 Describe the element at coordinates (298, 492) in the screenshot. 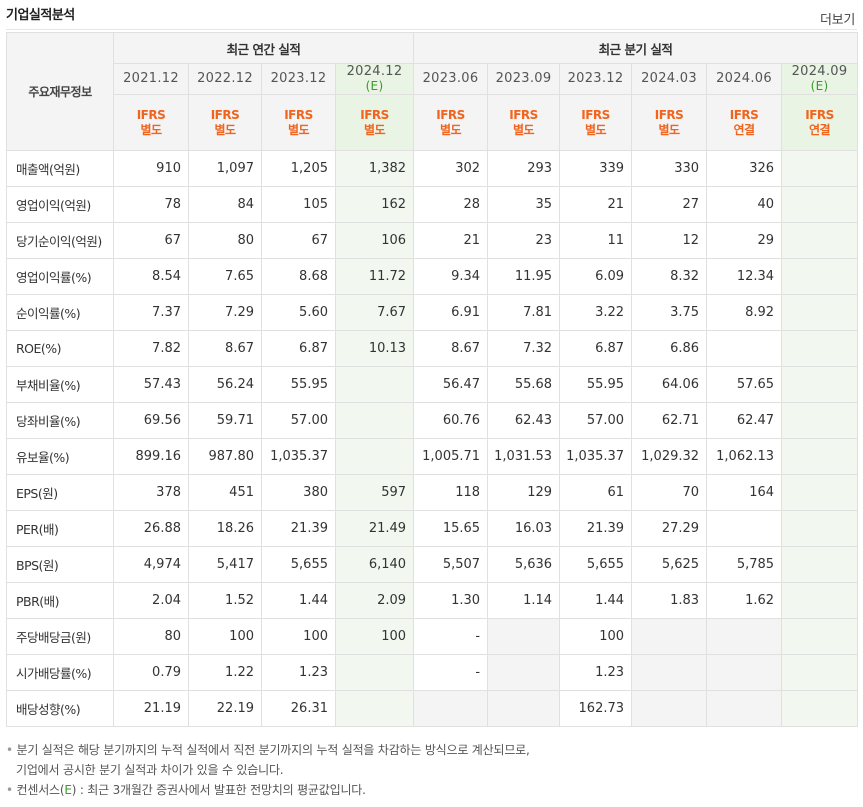

I see `table-cell: 380` at that location.